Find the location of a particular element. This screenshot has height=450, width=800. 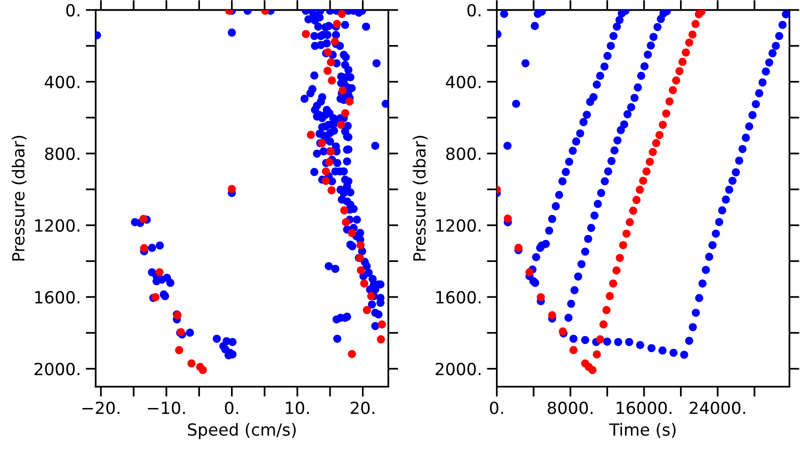

x-tick-label: 20. is located at coordinates (362, 408).